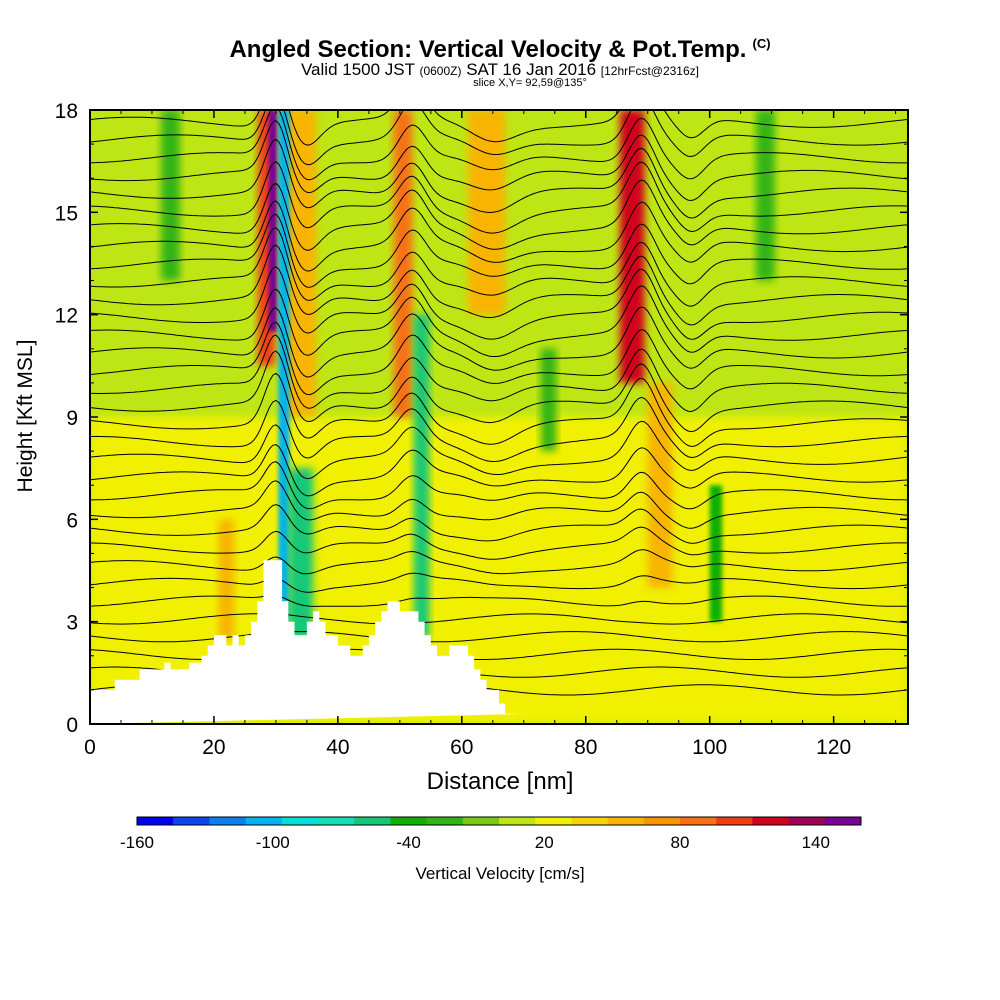  I want to click on x-tick-label: 100, so click(709, 747).